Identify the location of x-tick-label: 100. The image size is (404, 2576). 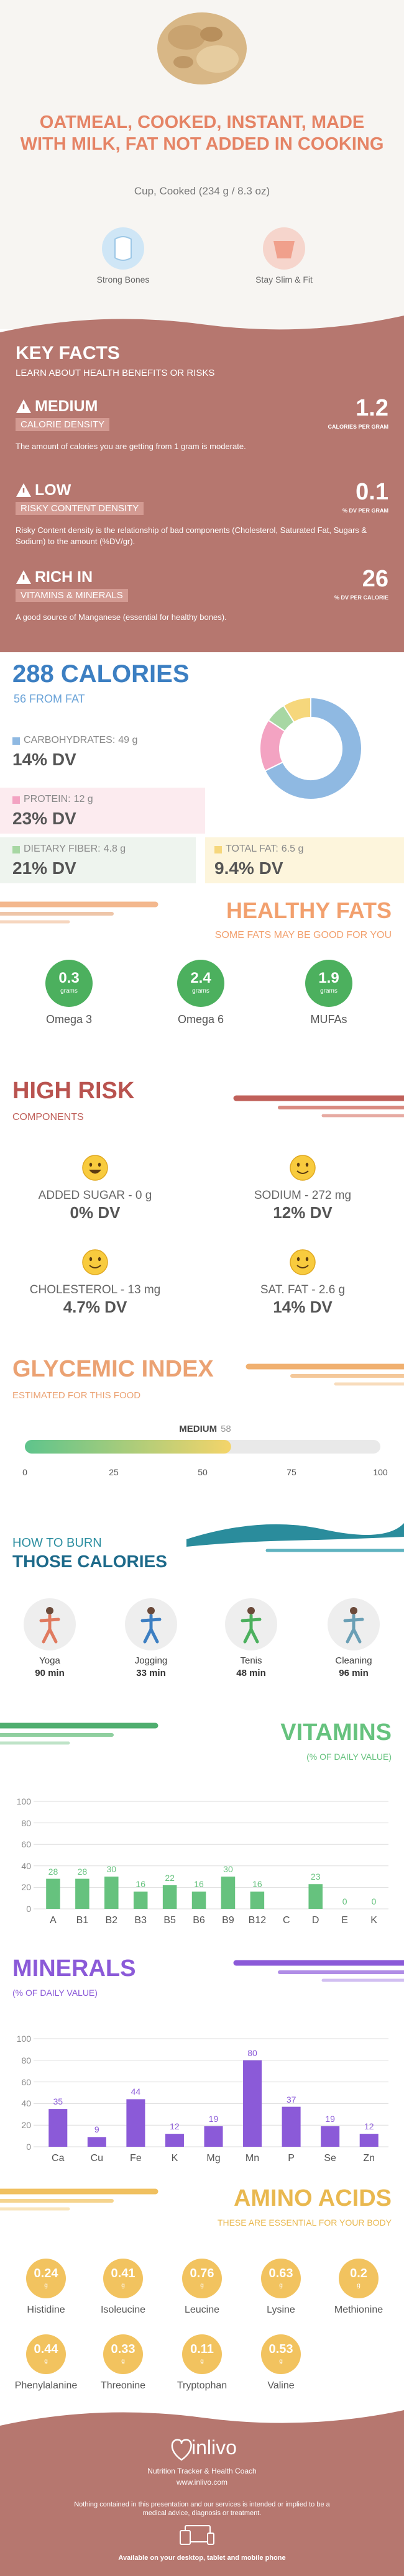
(380, 1472).